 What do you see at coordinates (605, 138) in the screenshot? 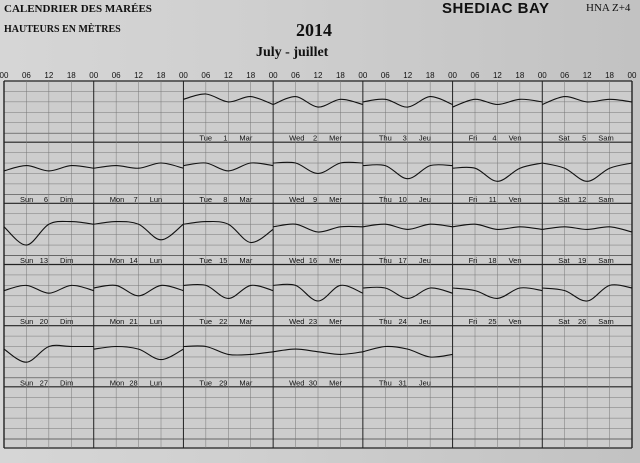
I see `day-label-fr: Sam` at bounding box center [605, 138].